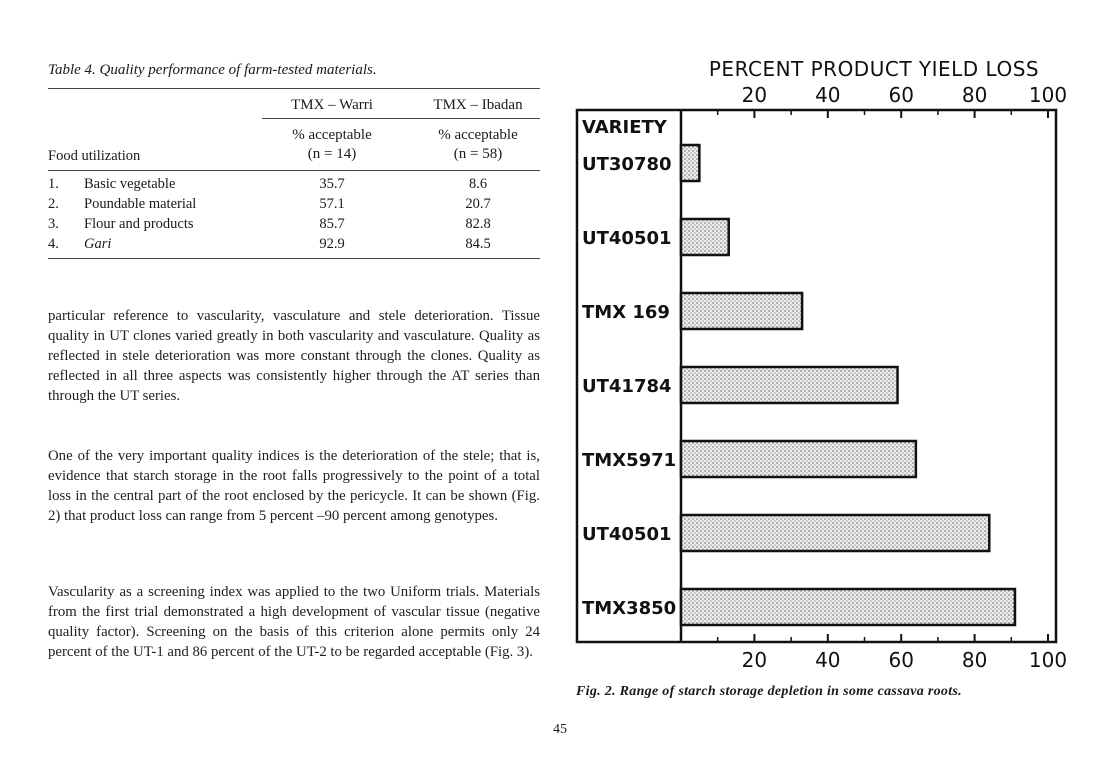 The image size is (1114, 772). What do you see at coordinates (294, 258) in the screenshot?
I see `table-bottom-rule` at bounding box center [294, 258].